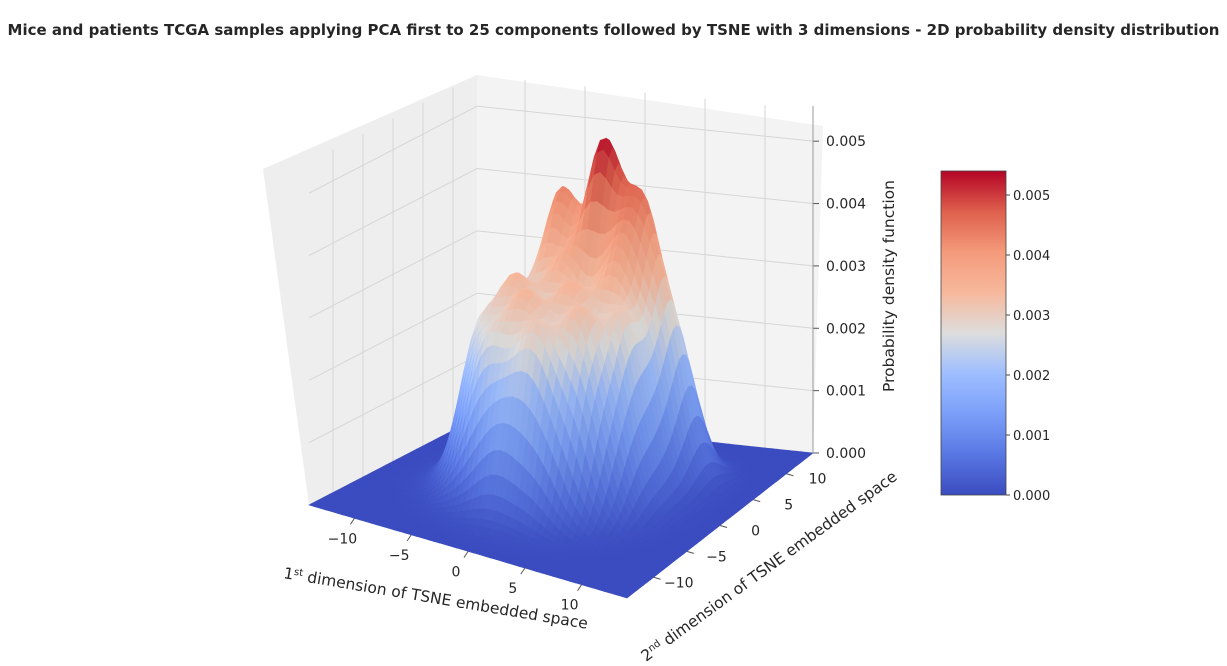 This screenshot has width=1227, height=666. I want to click on x-tick-label: −10, so click(343, 539).